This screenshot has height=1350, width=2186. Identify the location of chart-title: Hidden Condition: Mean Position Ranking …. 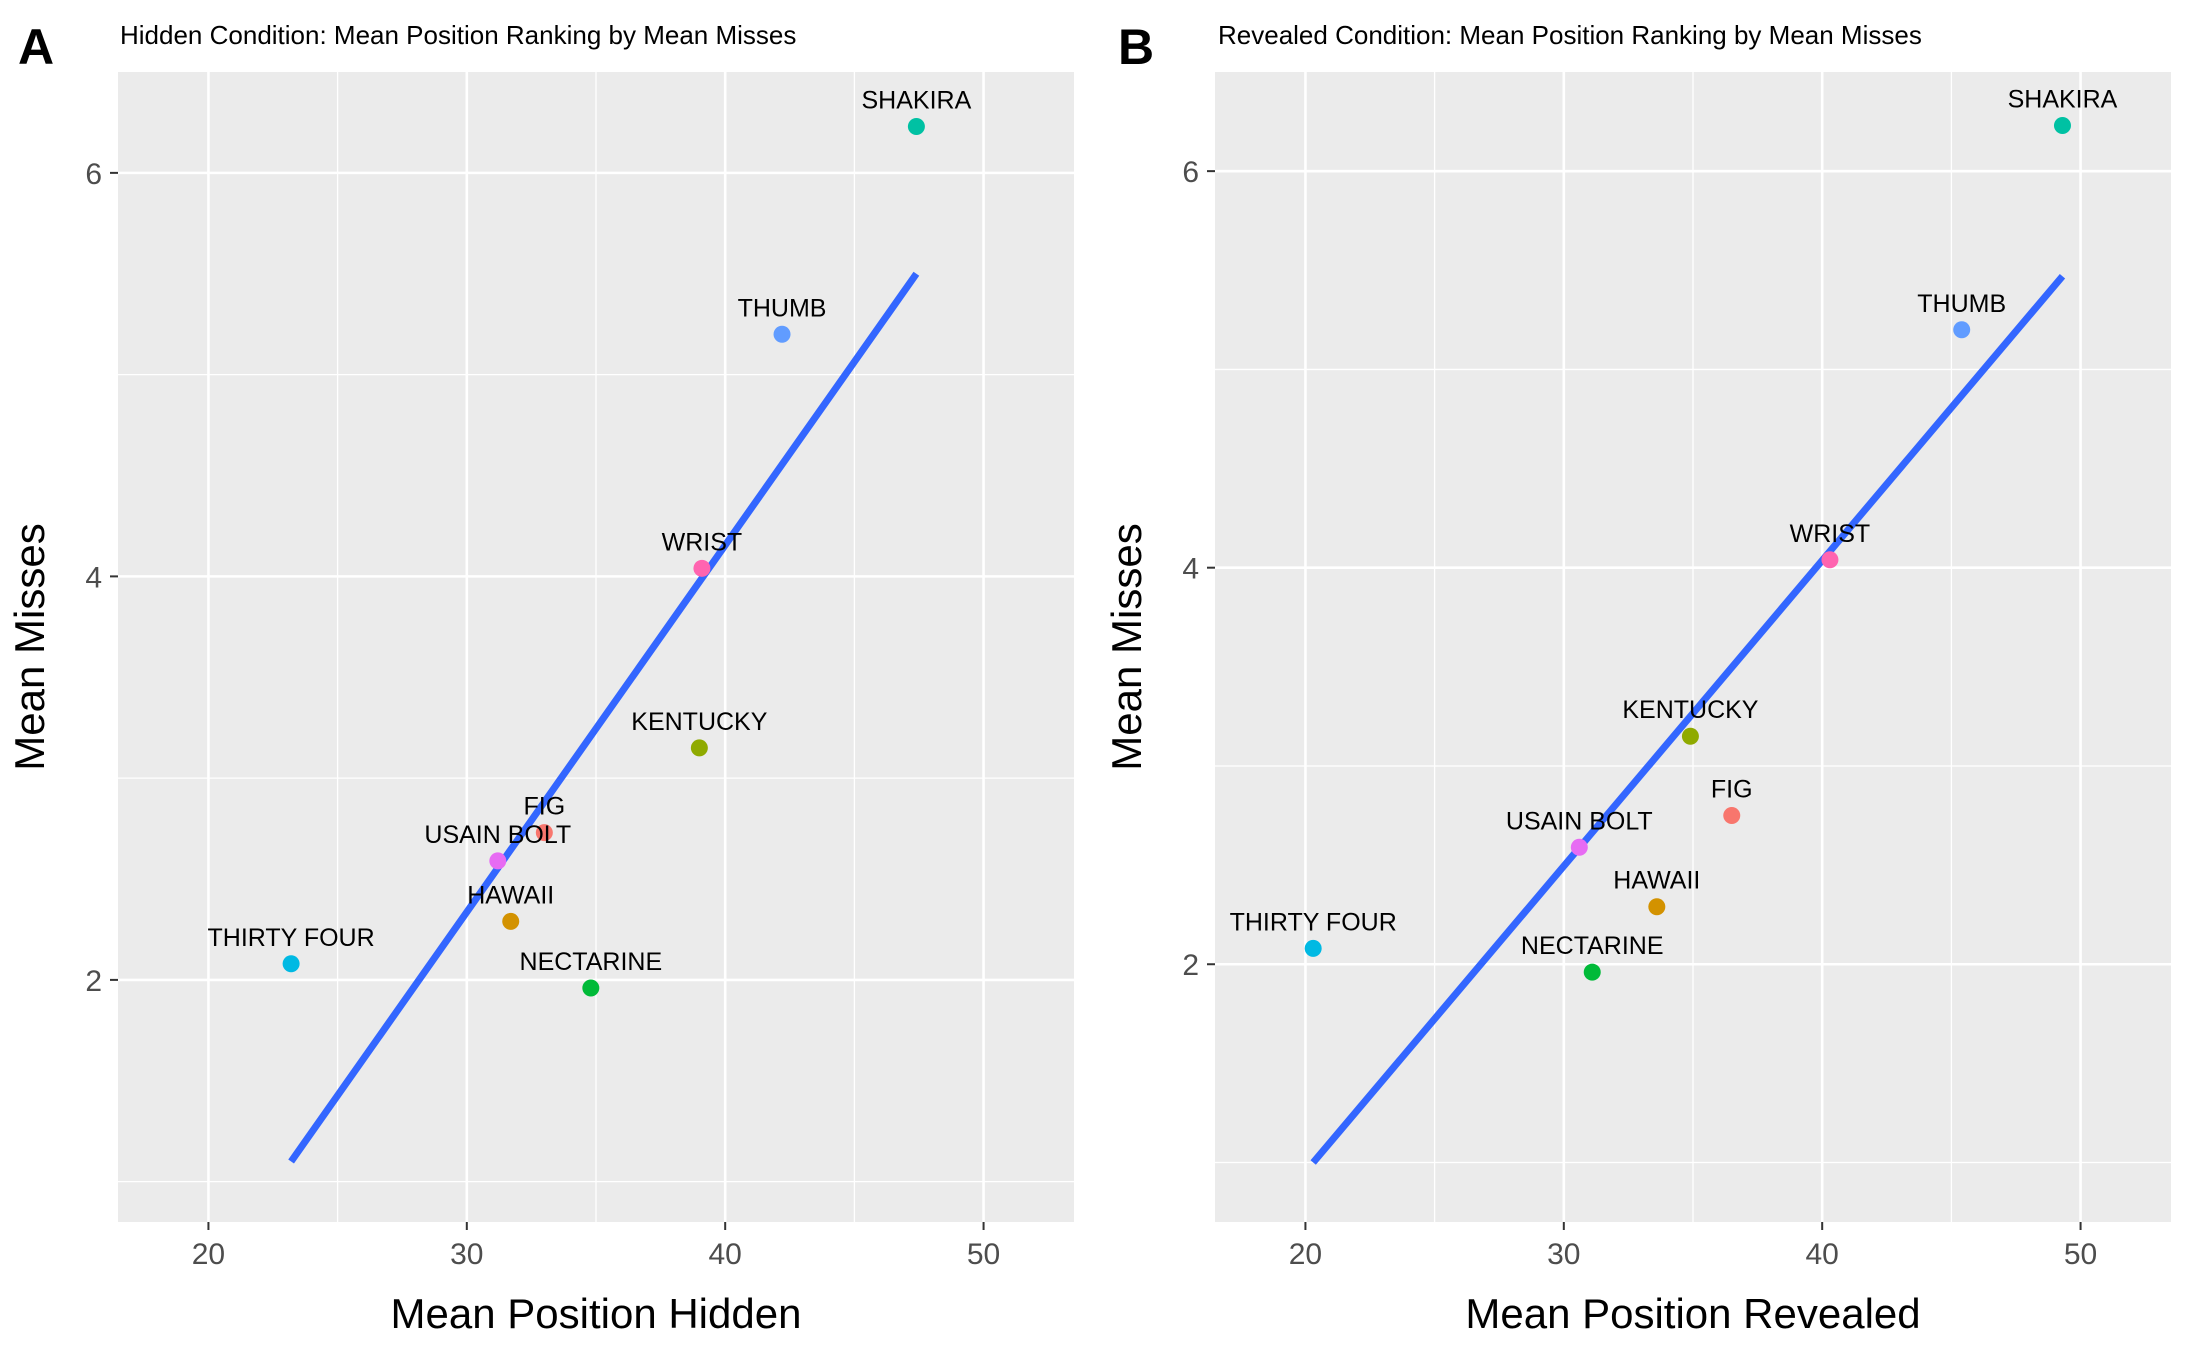
(458, 35).